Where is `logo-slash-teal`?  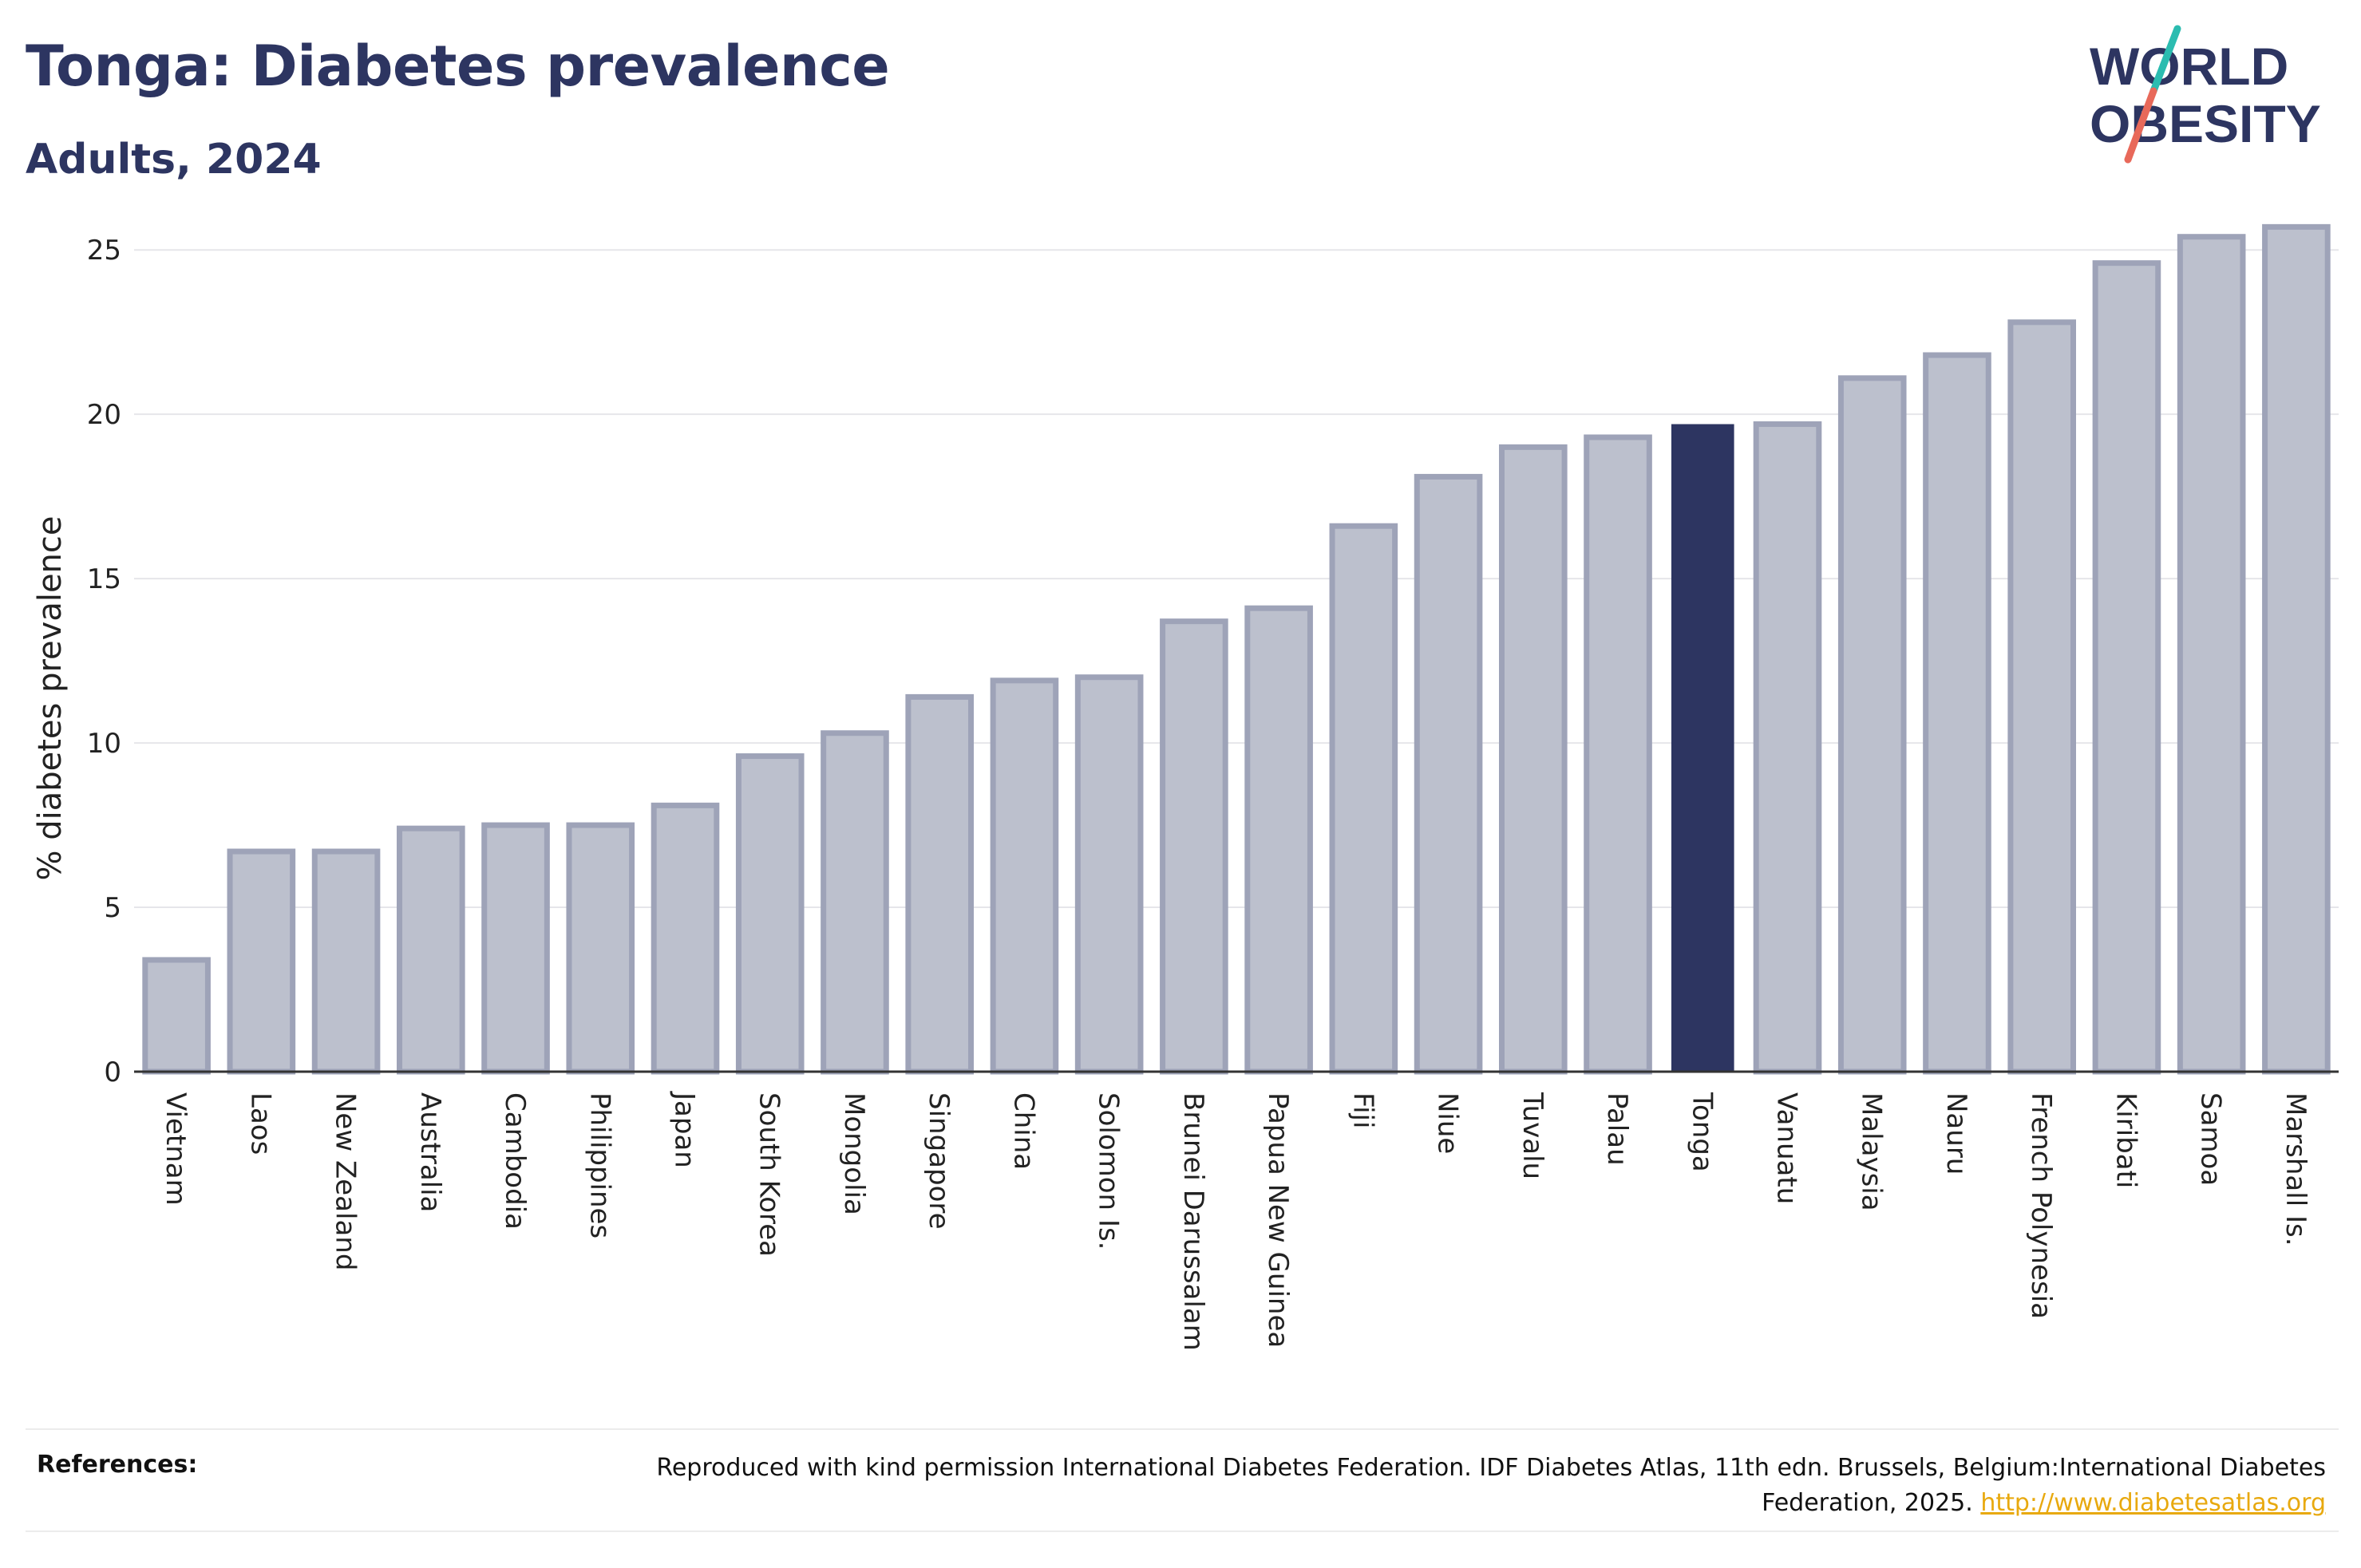 logo-slash-teal is located at coordinates (2165, 60).